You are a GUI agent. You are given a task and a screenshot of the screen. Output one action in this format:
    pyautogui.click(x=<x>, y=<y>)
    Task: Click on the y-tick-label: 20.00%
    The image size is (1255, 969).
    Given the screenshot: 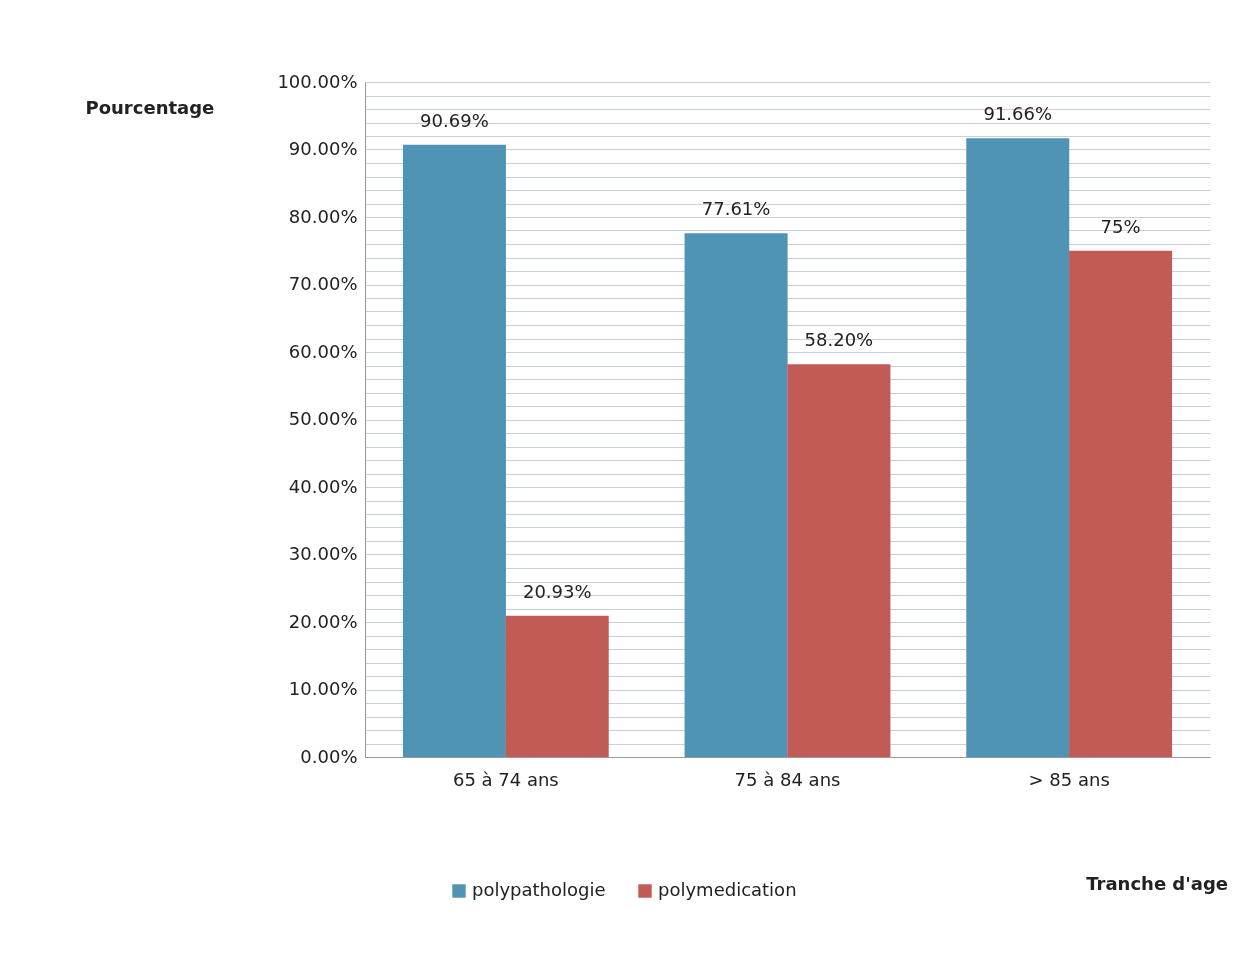 What is the action you would take?
    pyautogui.click(x=323, y=621)
    